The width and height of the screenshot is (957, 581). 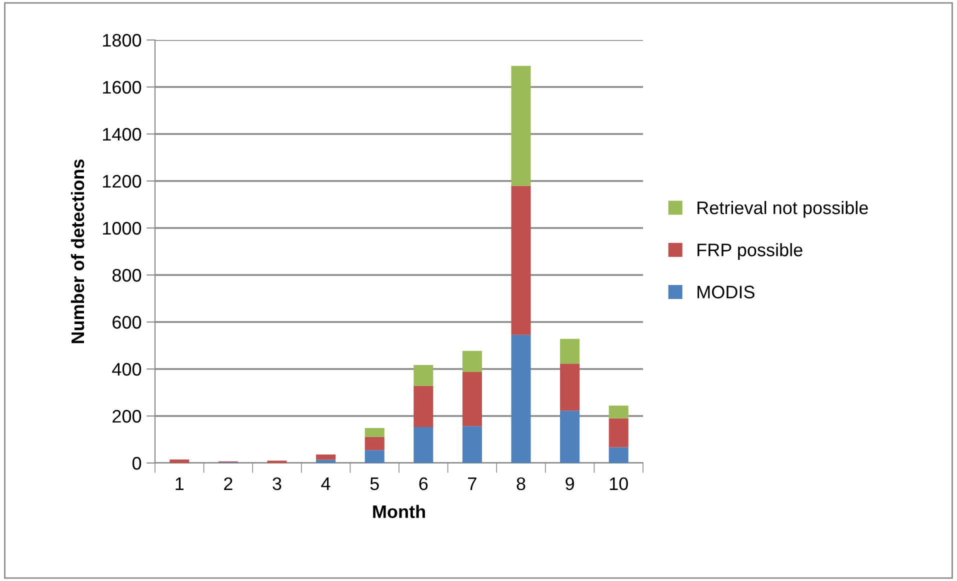 What do you see at coordinates (325, 484) in the screenshot?
I see `x-tick-label: 4` at bounding box center [325, 484].